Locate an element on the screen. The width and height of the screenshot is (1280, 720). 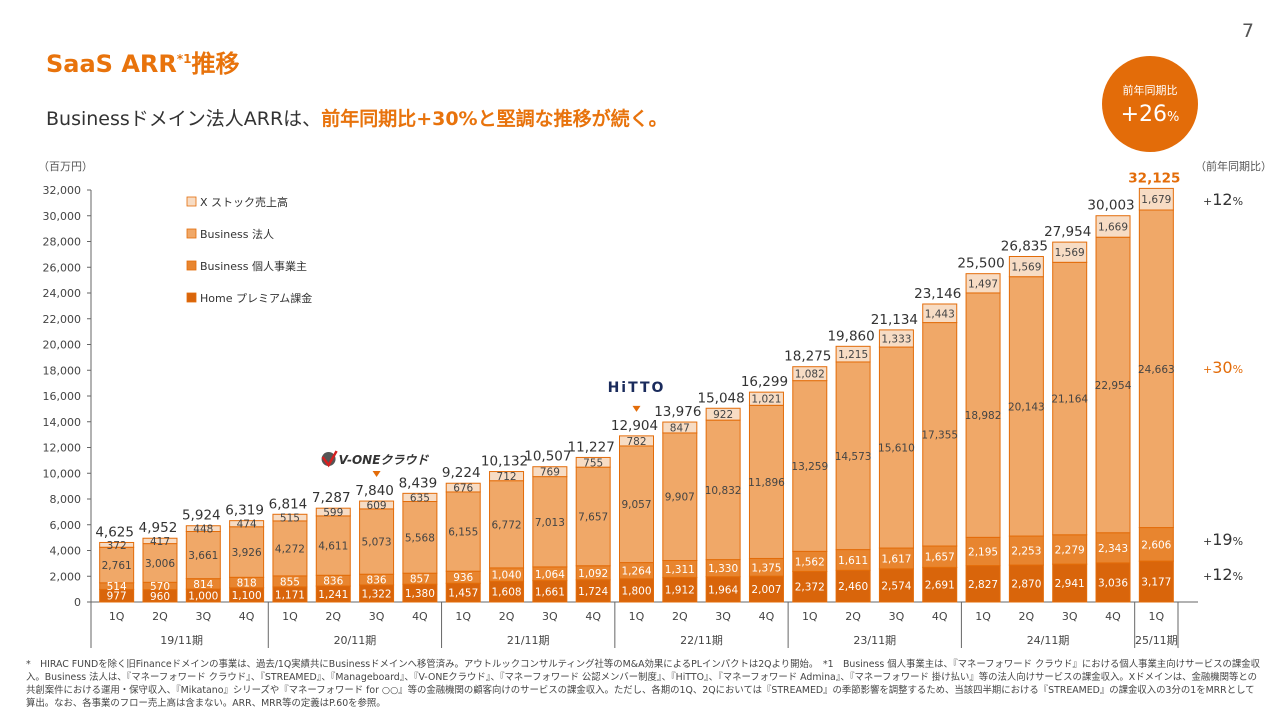
y-tick-label: 10,000 is located at coordinates (62, 473).